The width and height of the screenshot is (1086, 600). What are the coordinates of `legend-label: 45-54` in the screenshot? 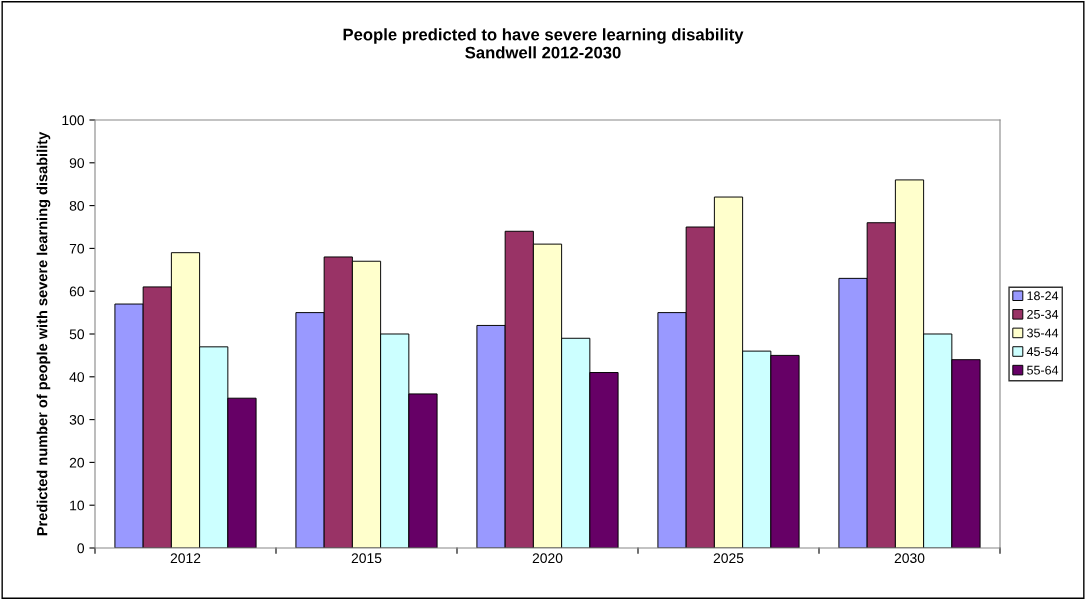 It's located at (1042, 351).